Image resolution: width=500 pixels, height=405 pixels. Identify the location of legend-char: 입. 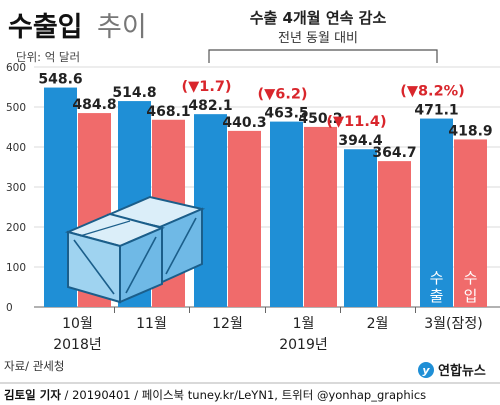
(471, 296).